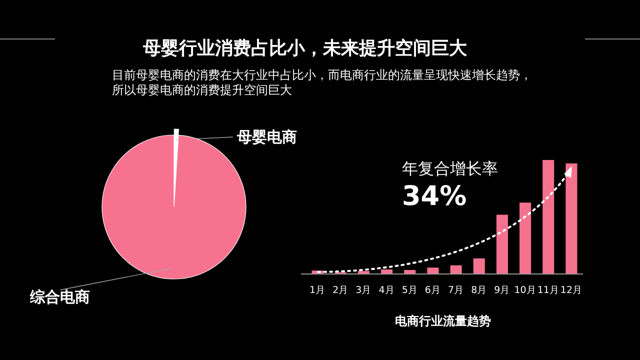 The width and height of the screenshot is (640, 360). Describe the element at coordinates (571, 290) in the screenshot. I see `x-tick-label: 12月` at that location.